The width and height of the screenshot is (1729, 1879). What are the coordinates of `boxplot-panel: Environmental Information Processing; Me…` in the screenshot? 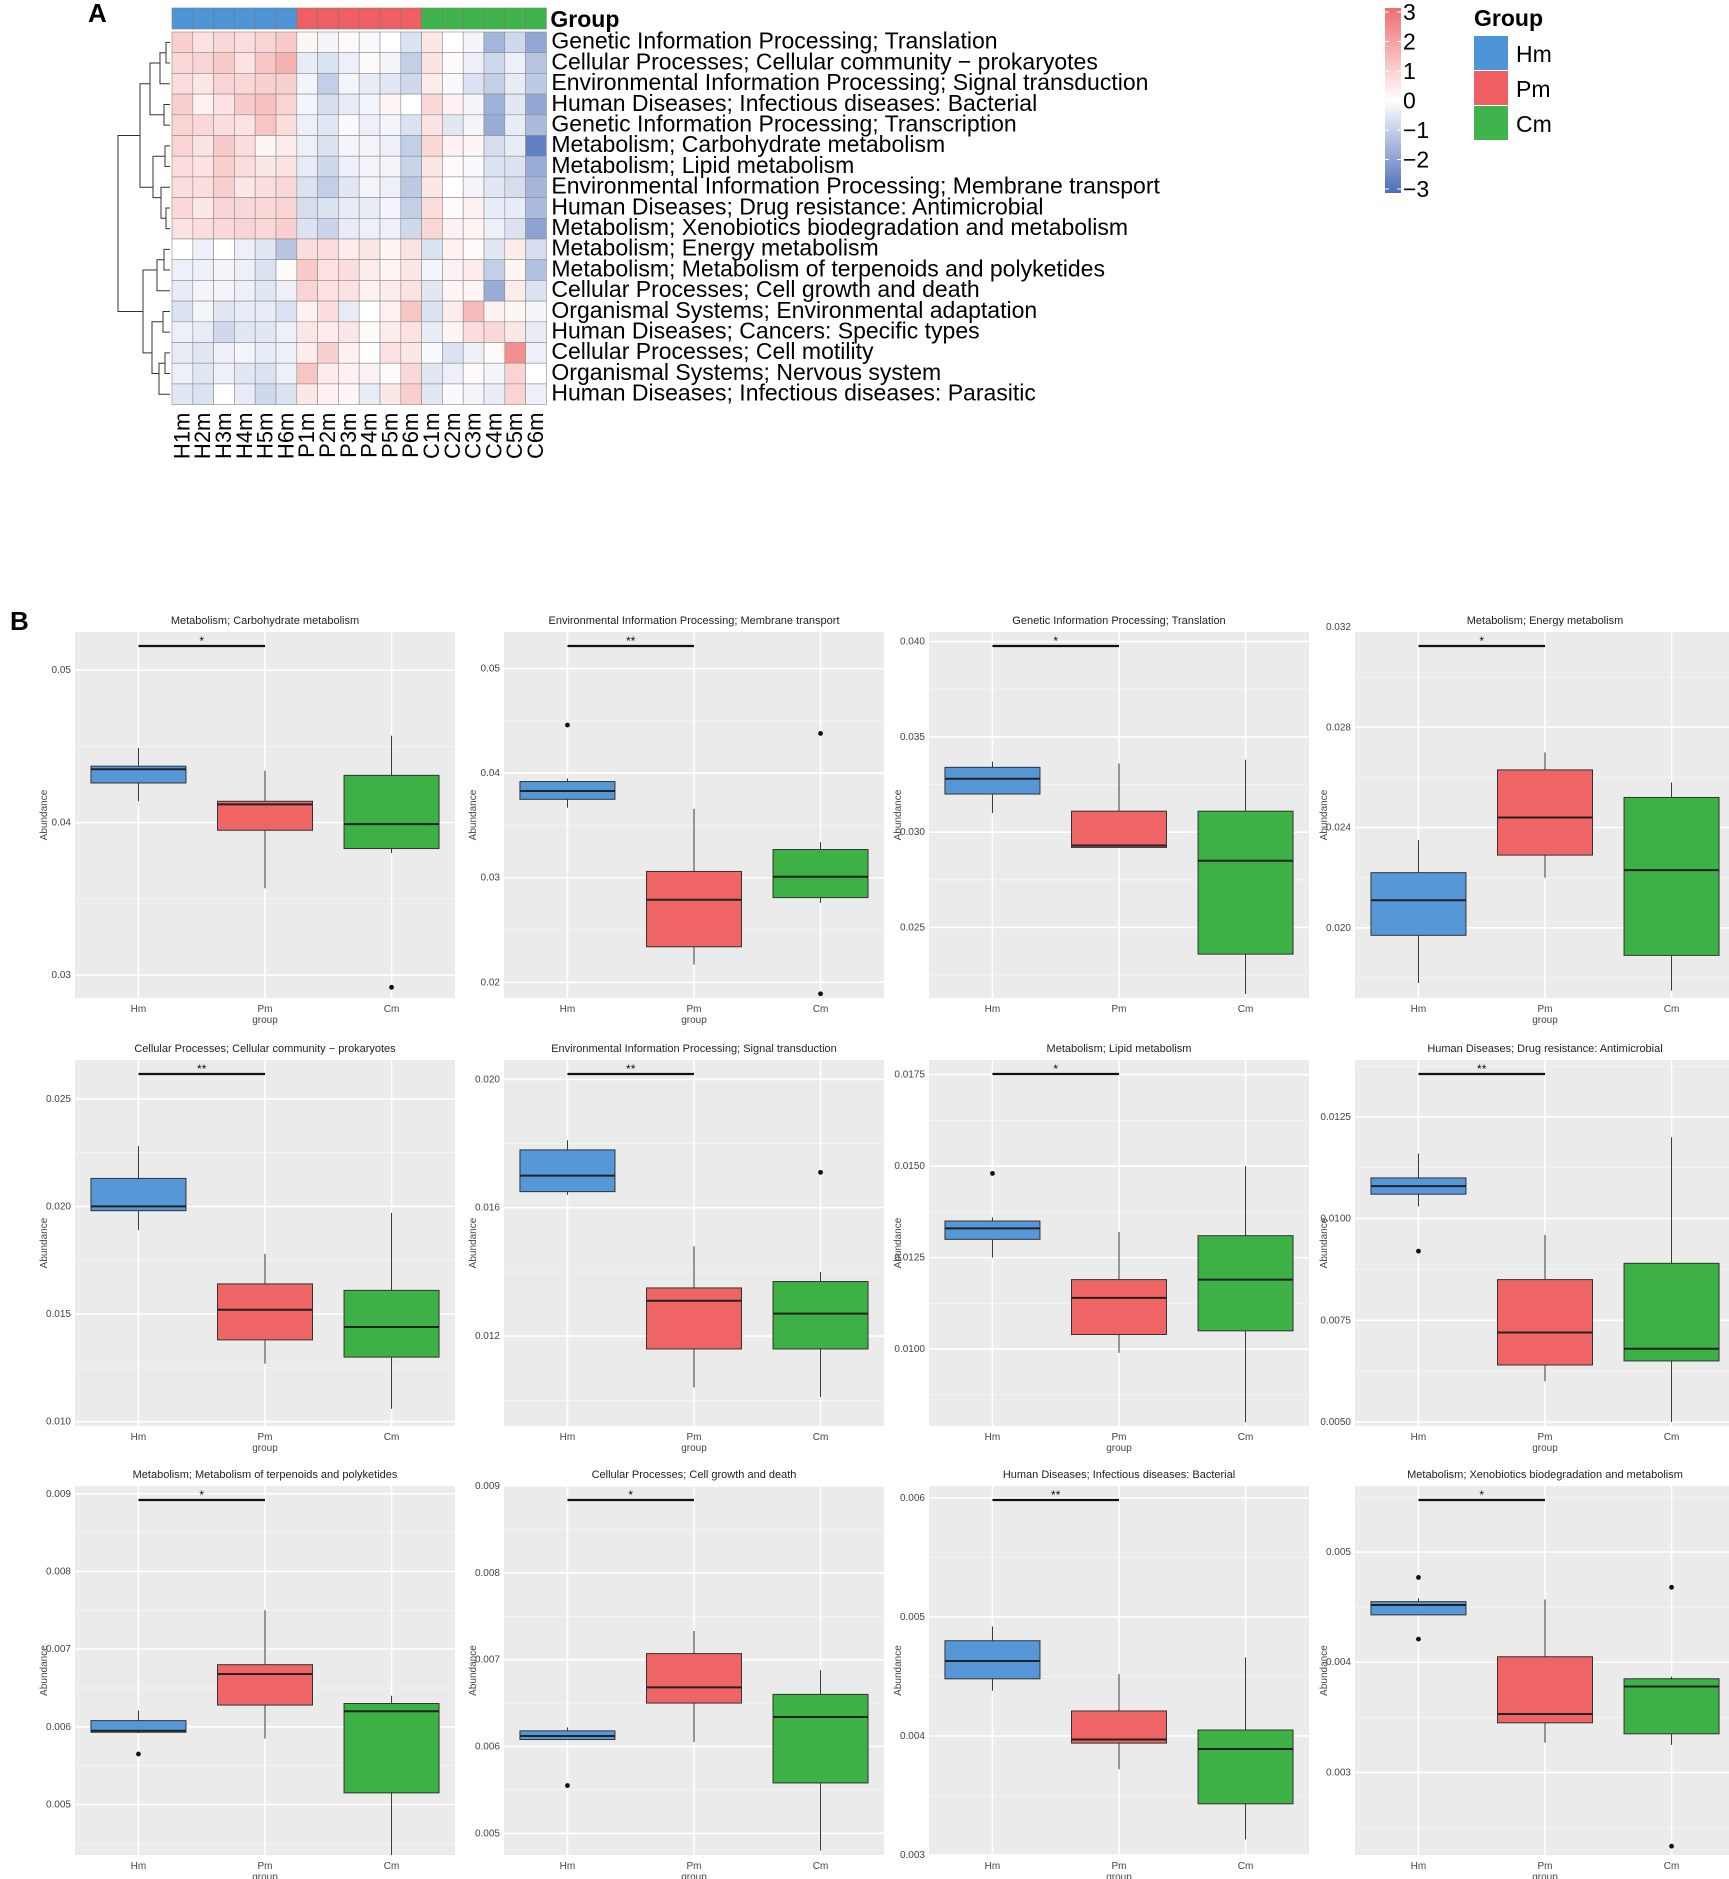 It's located at (676, 820).